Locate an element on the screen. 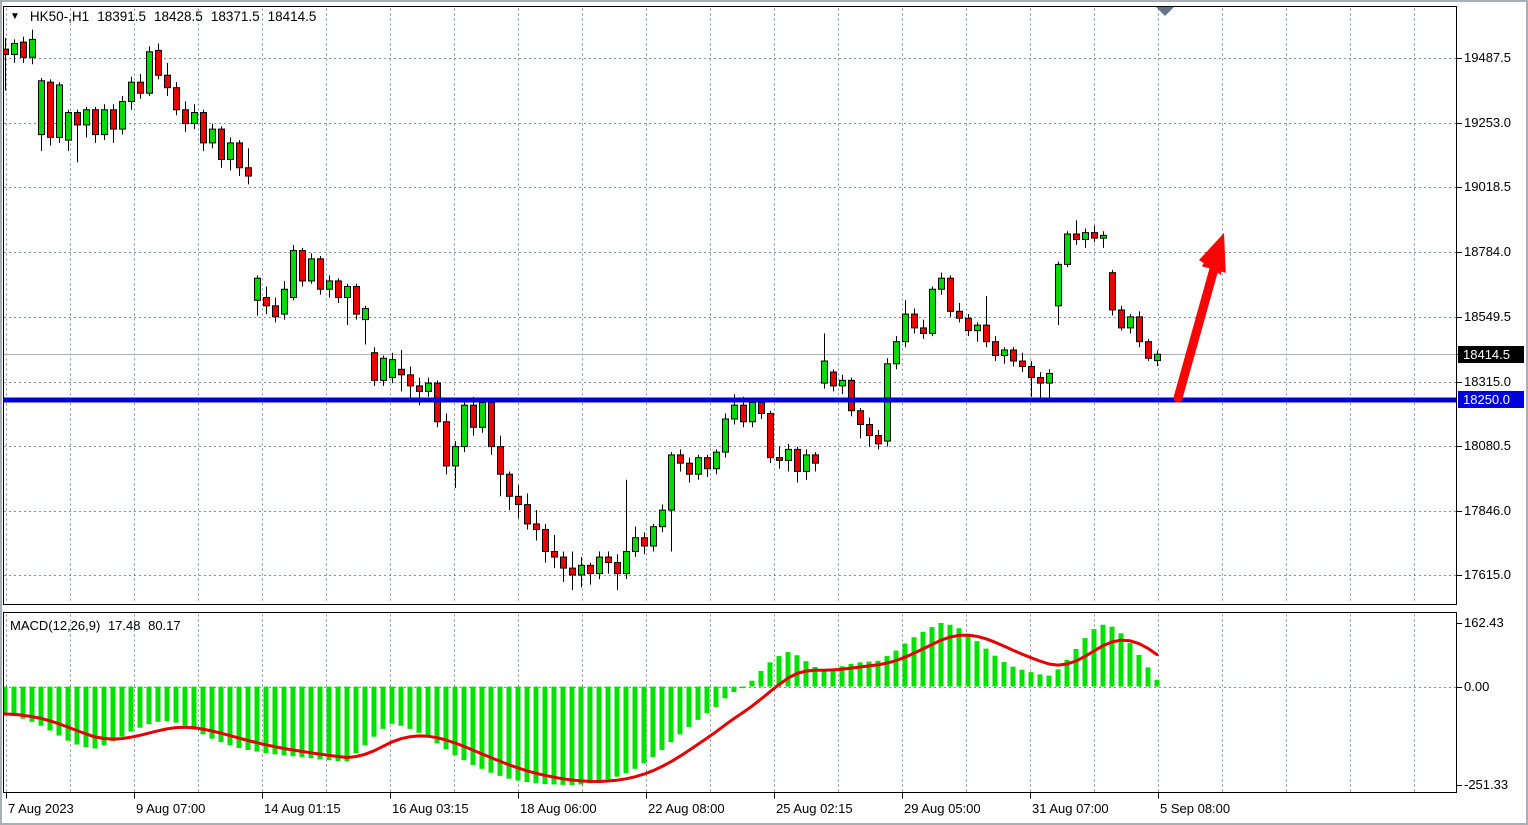 Image resolution: width=1528 pixels, height=825 pixels. macd-histogram-layer is located at coordinates (582, 704).